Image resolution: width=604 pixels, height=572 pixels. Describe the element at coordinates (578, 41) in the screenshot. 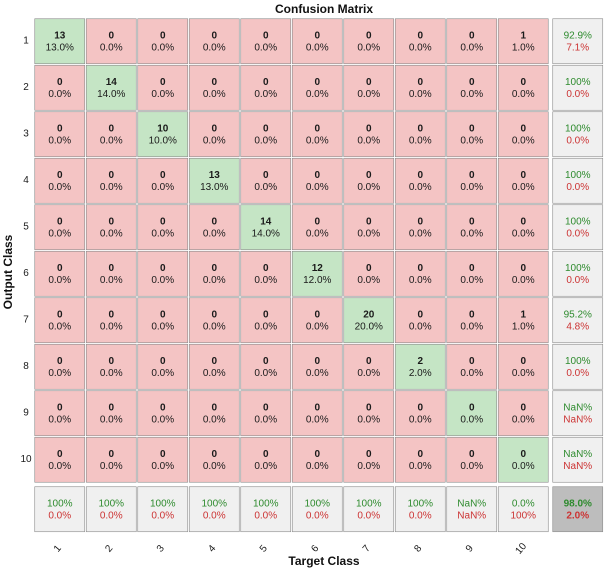

I see `row-summary-cell-background` at that location.